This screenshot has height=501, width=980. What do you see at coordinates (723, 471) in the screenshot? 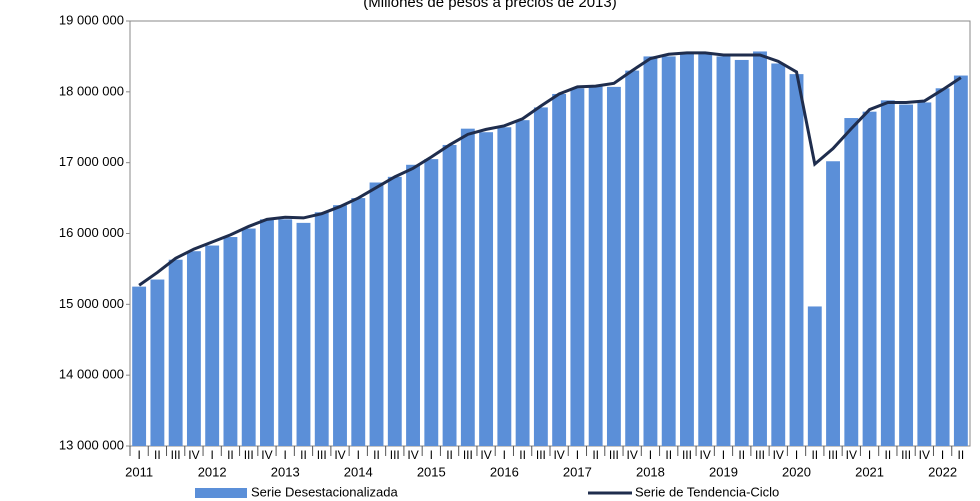
I see `year-label: 2019` at bounding box center [723, 471].